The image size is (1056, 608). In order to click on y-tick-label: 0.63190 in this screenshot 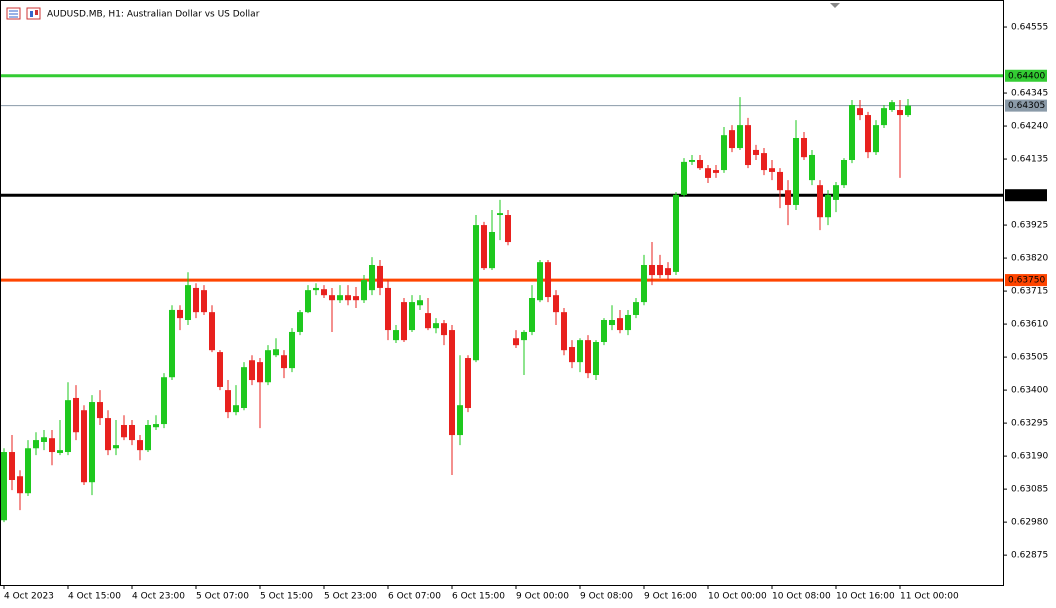, I will do `click(1029, 457)`.